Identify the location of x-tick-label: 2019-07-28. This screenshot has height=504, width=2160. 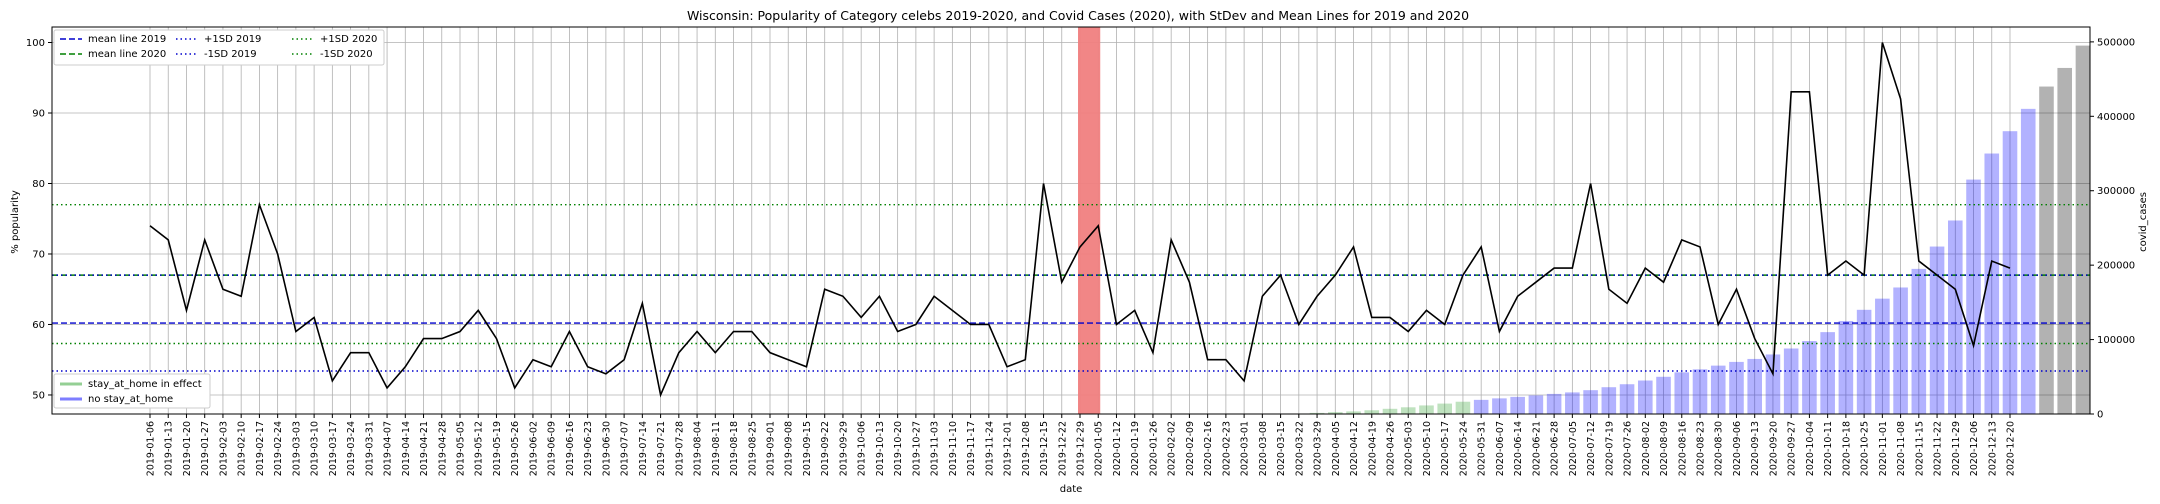
(679, 448).